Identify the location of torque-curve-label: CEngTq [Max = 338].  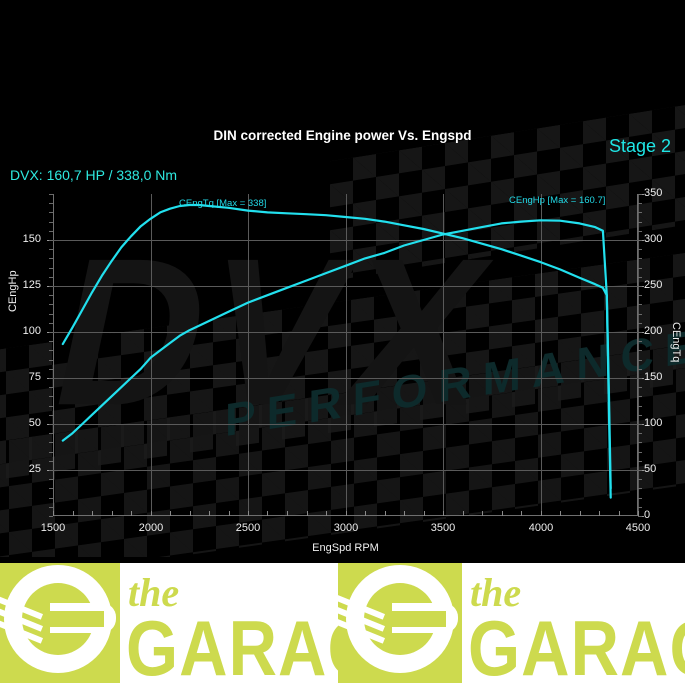
(223, 203).